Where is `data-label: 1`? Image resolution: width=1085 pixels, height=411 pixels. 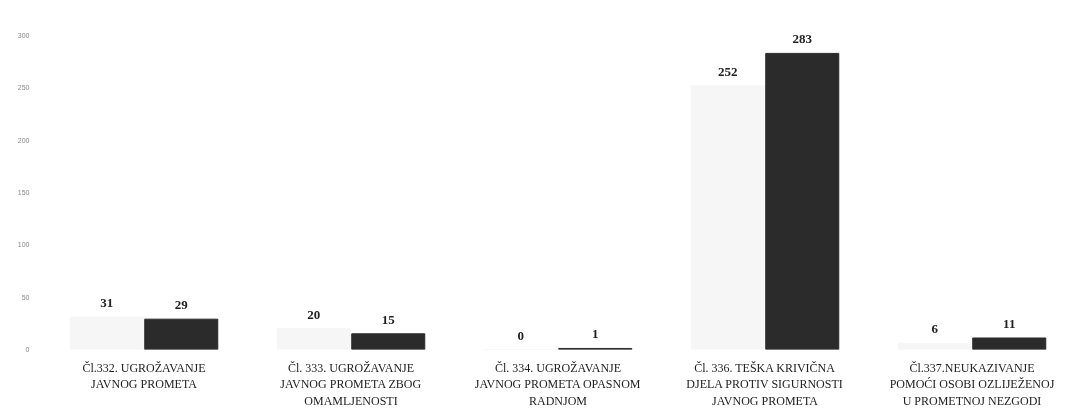
data-label: 1 is located at coordinates (595, 334).